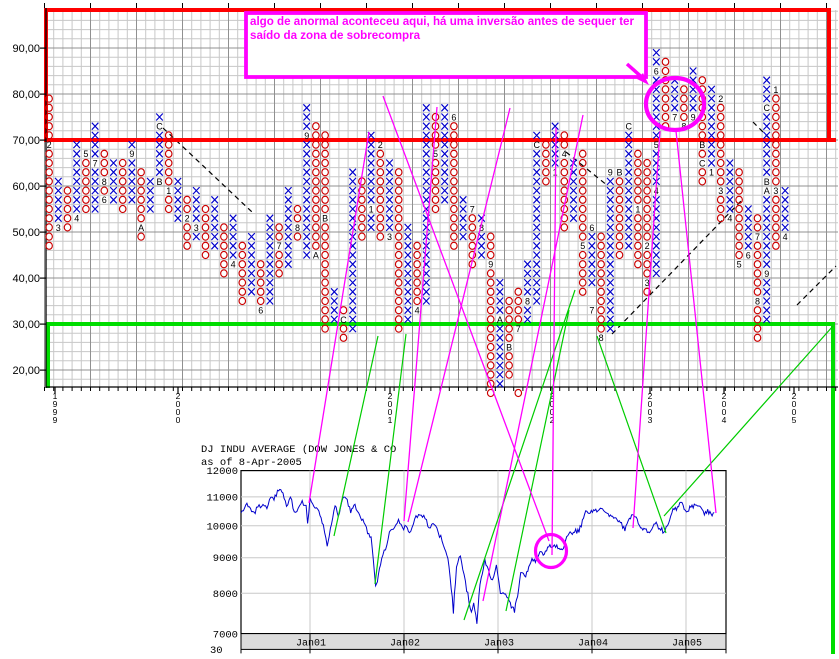  Describe the element at coordinates (405, 644) in the screenshot. I see `svg-text: Jan02` at that location.